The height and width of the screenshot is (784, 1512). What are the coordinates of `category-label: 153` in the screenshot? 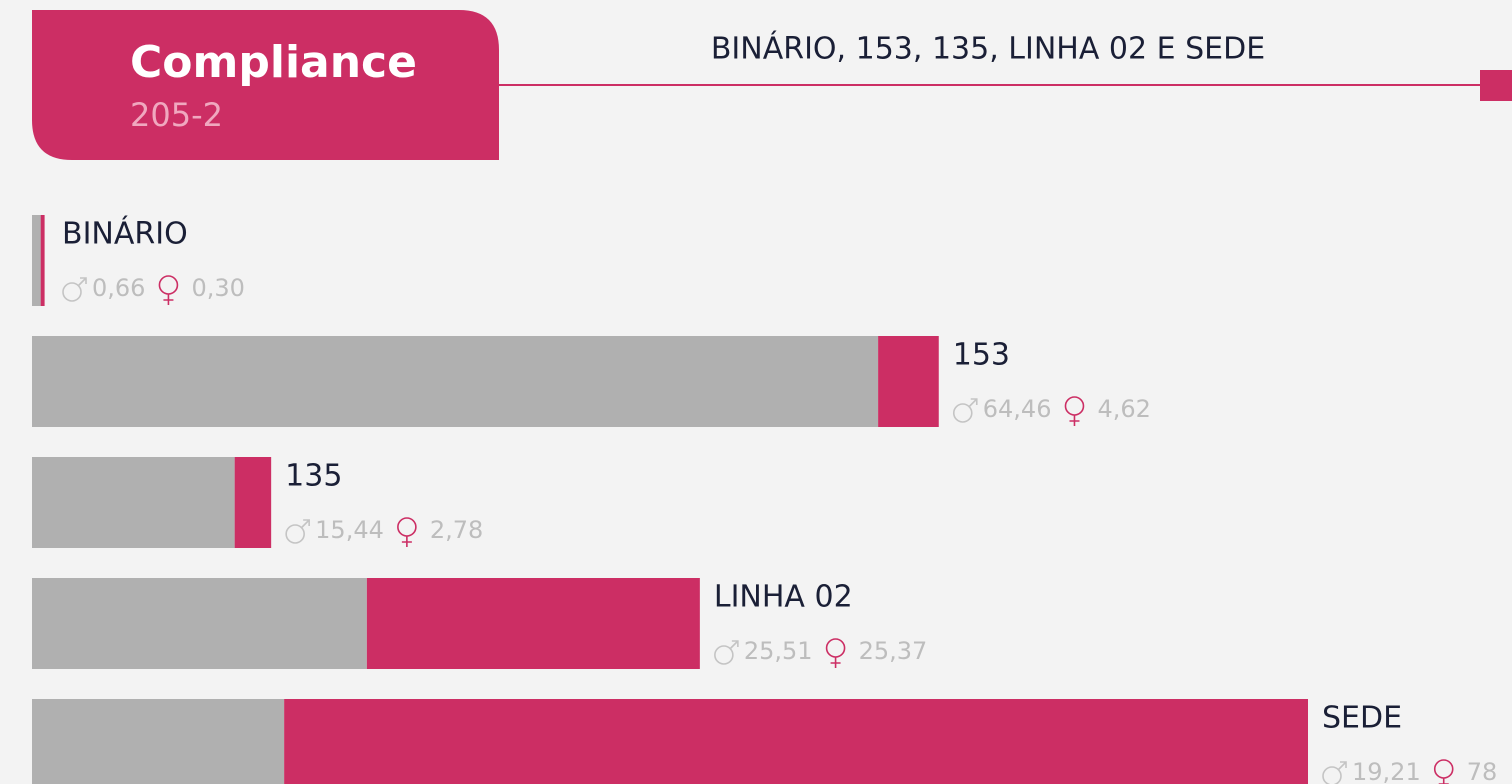 It's located at (981, 355).